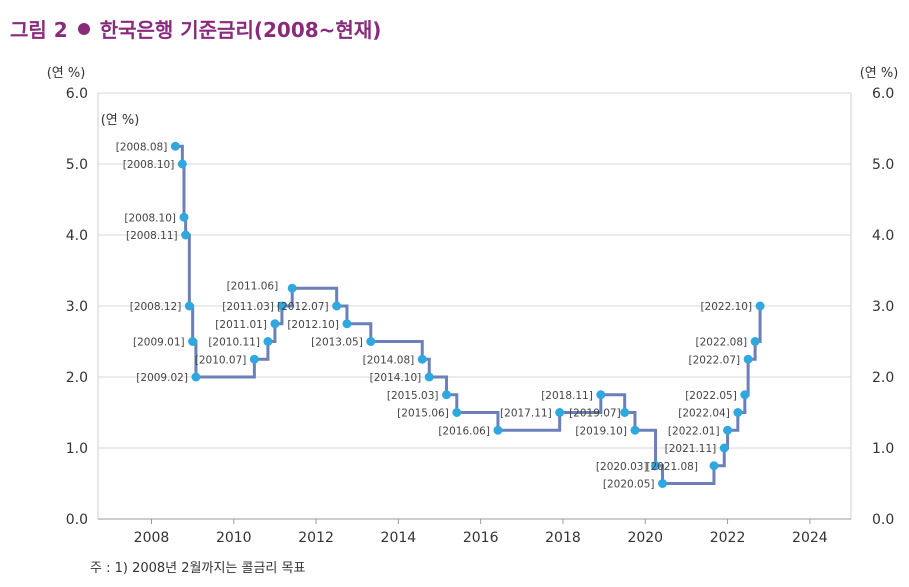  What do you see at coordinates (691, 449) in the screenshot?
I see `point-label: [2021.11]` at bounding box center [691, 449].